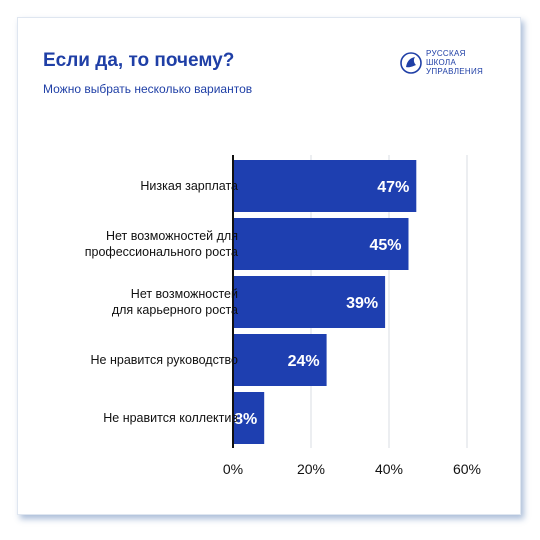 The image size is (540, 540). What do you see at coordinates (245, 419) in the screenshot?
I see `bar-value-label: 8%` at bounding box center [245, 419].